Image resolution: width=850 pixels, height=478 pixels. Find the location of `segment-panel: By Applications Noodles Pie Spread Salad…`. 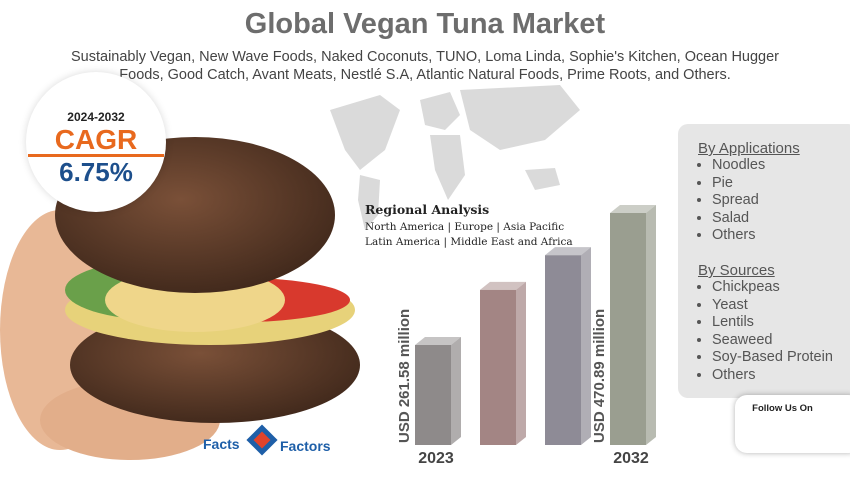

segment-panel: By Applications Noodles Pie Spread Salad… is located at coordinates (764, 261).